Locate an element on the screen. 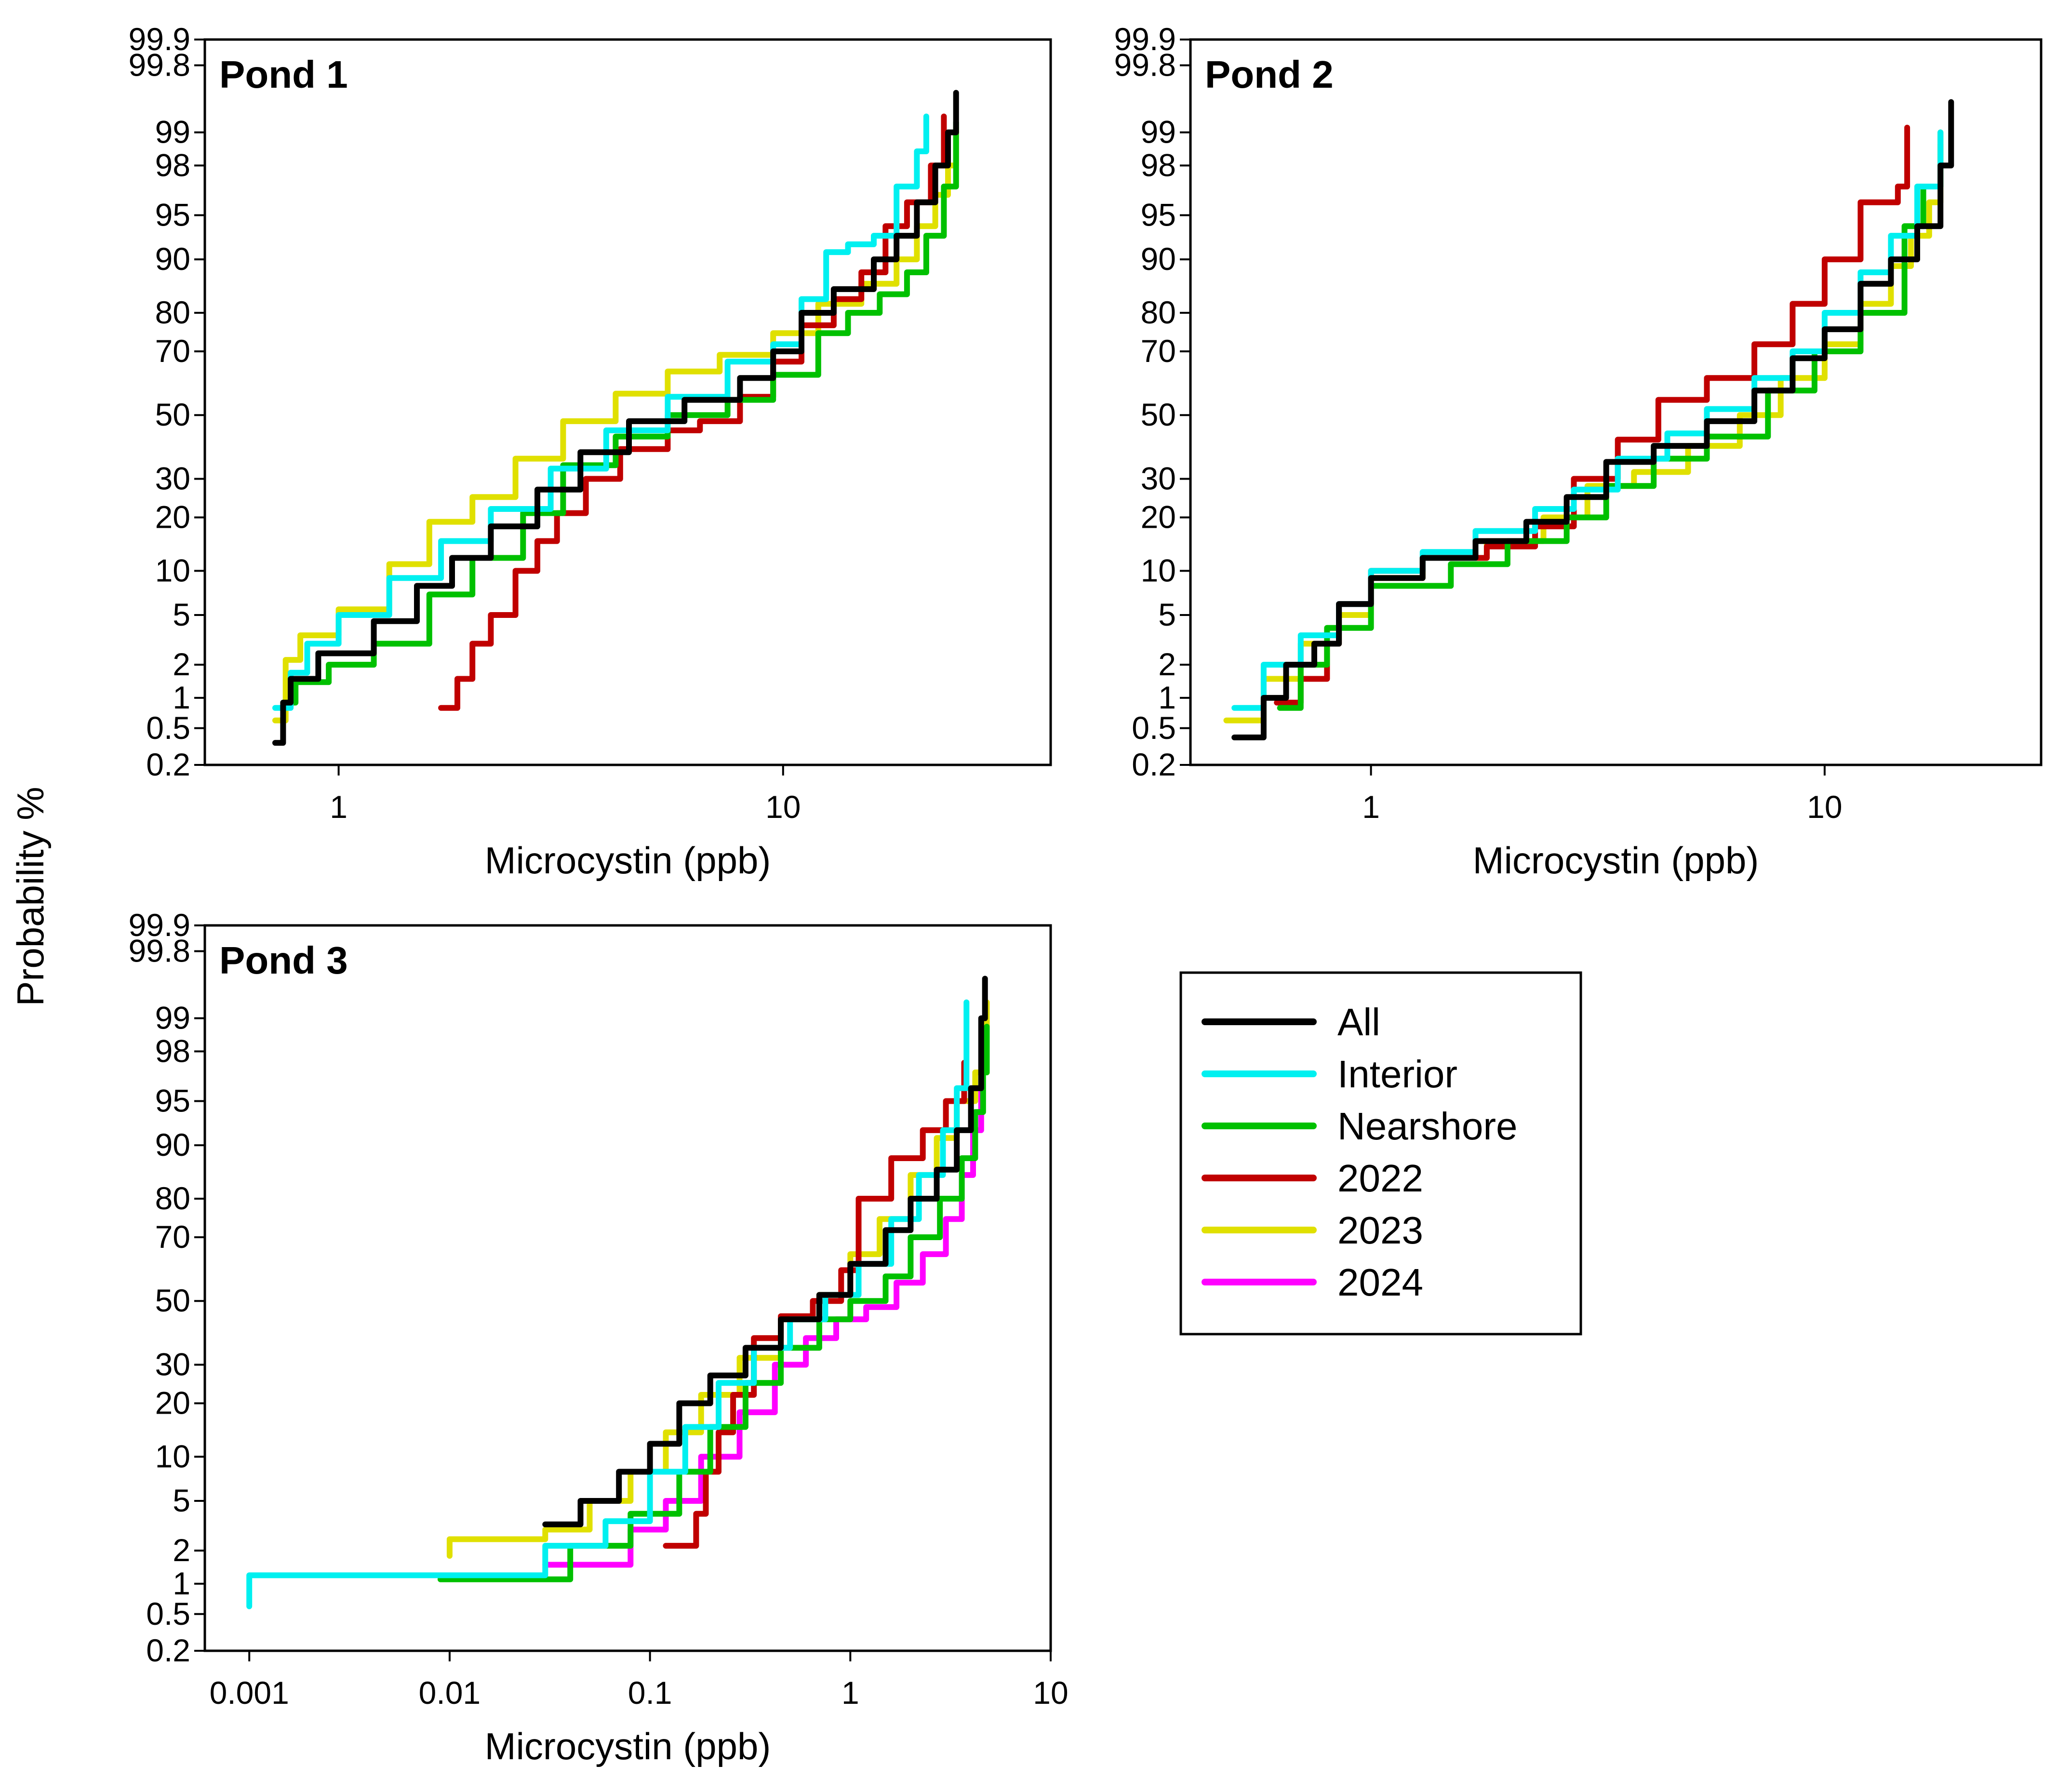  x-tick-label: 0.01 is located at coordinates (450, 1693).